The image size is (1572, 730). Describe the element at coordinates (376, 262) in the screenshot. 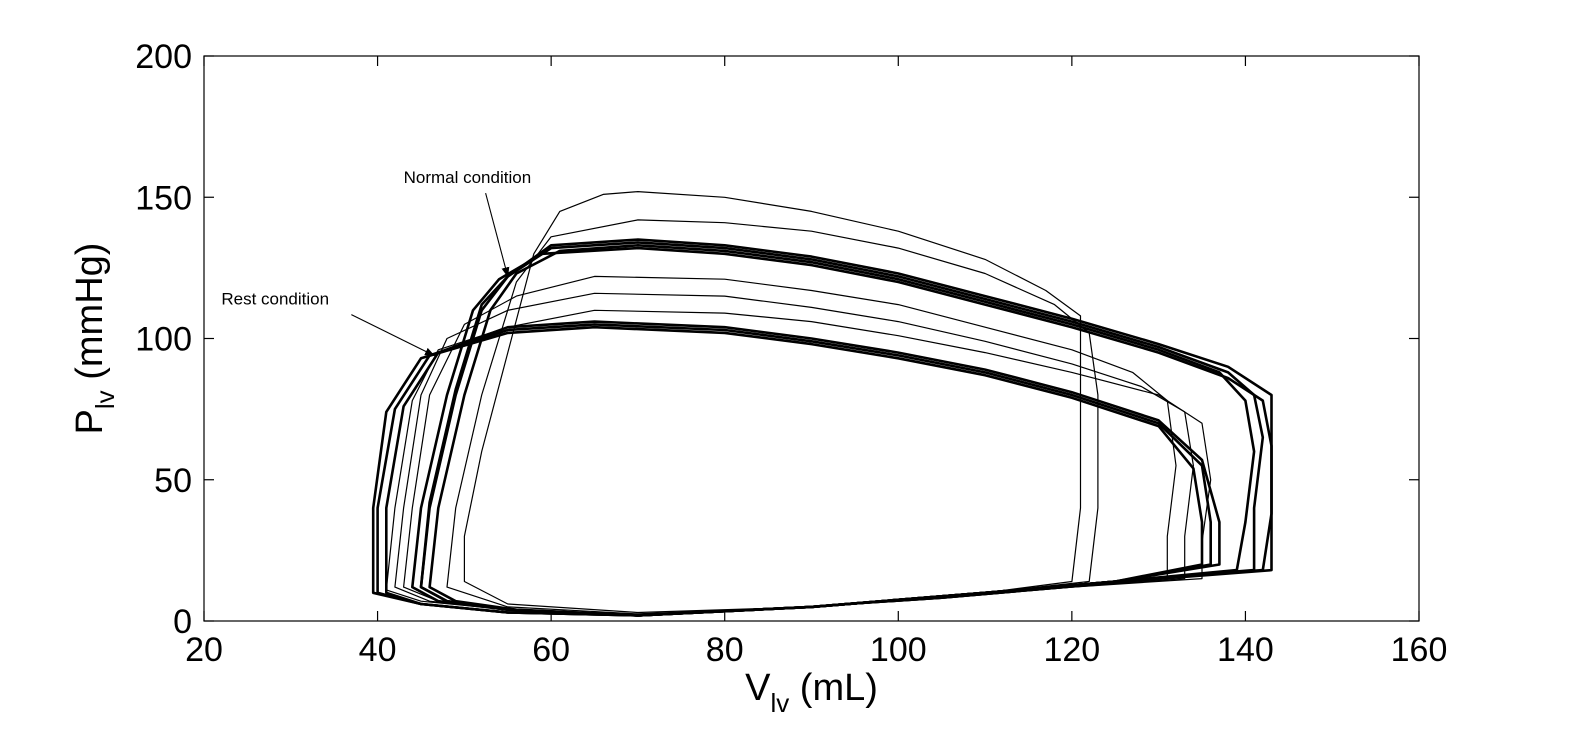

I see `annotation-layer: Normal condition Rest condition` at that location.